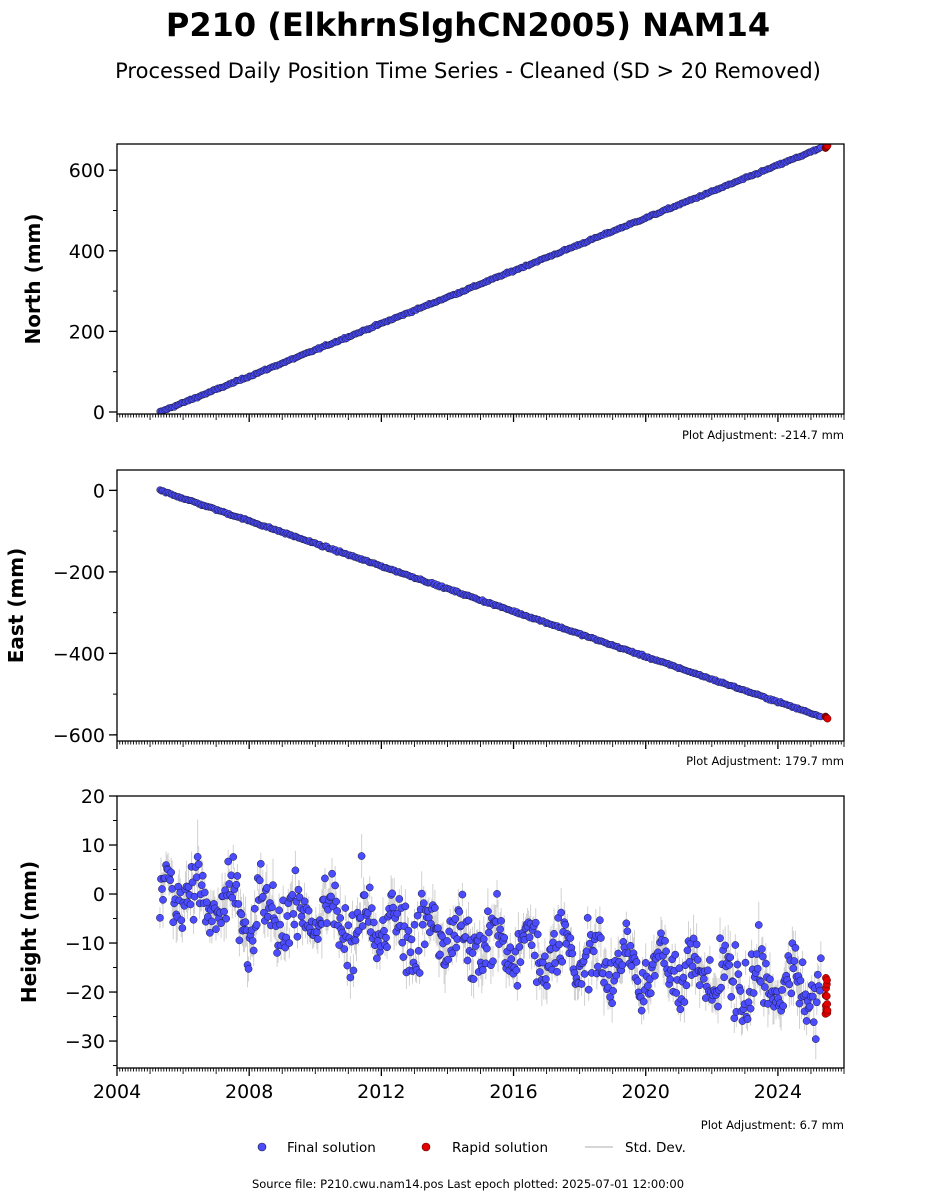  What do you see at coordinates (262, 1147) in the screenshot?
I see `legend-final-marker` at bounding box center [262, 1147].